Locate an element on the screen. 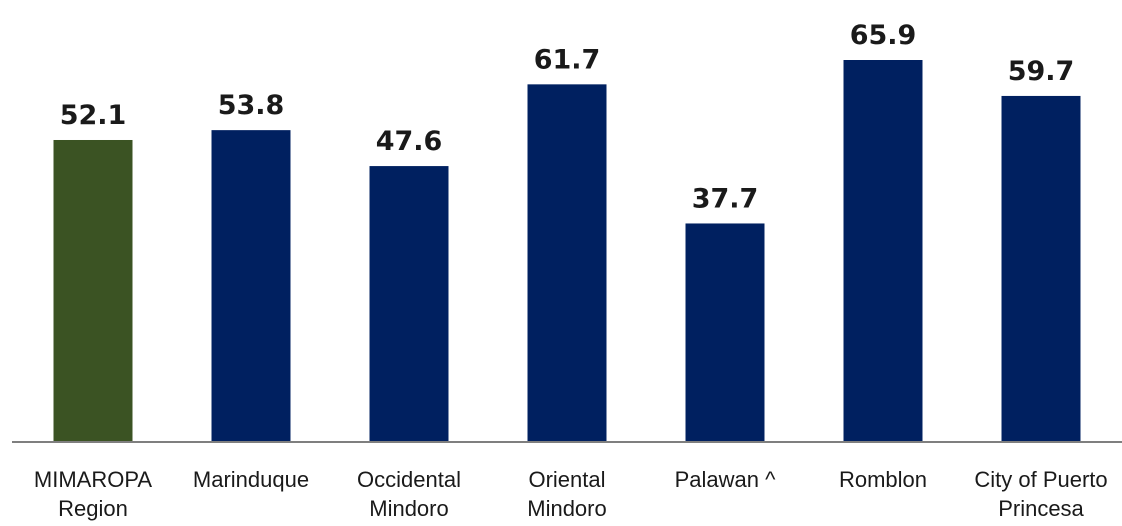 The image size is (1122, 526). category-label-1: Marinduque is located at coordinates (251, 479).